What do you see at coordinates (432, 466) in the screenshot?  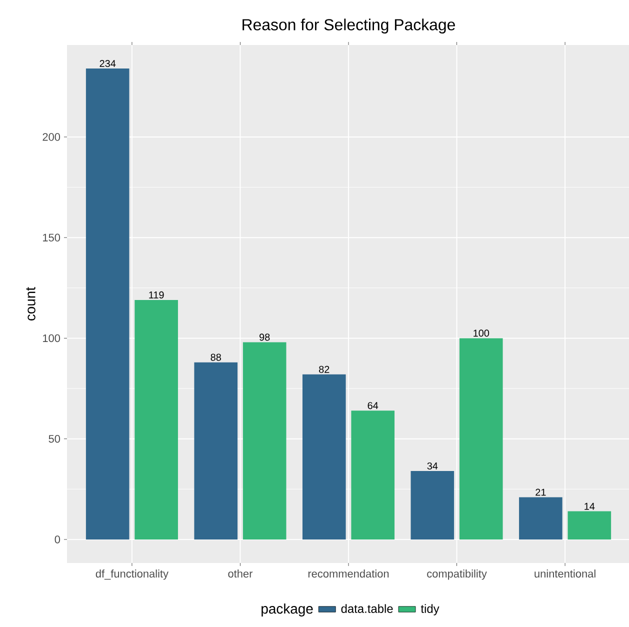 I see `data-label: 34` at bounding box center [432, 466].